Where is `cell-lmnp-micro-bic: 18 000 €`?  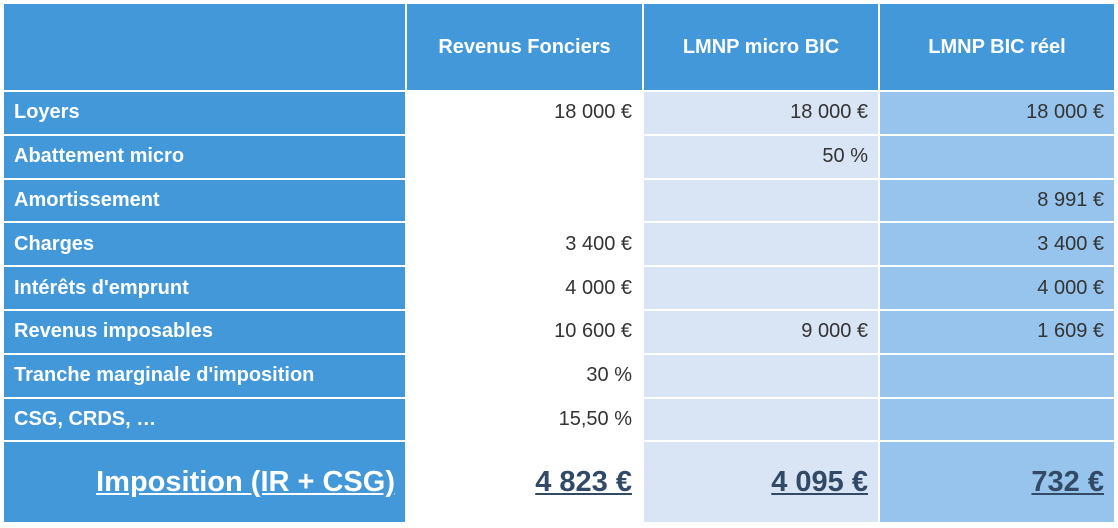 cell-lmnp-micro-bic: 18 000 € is located at coordinates (761, 113).